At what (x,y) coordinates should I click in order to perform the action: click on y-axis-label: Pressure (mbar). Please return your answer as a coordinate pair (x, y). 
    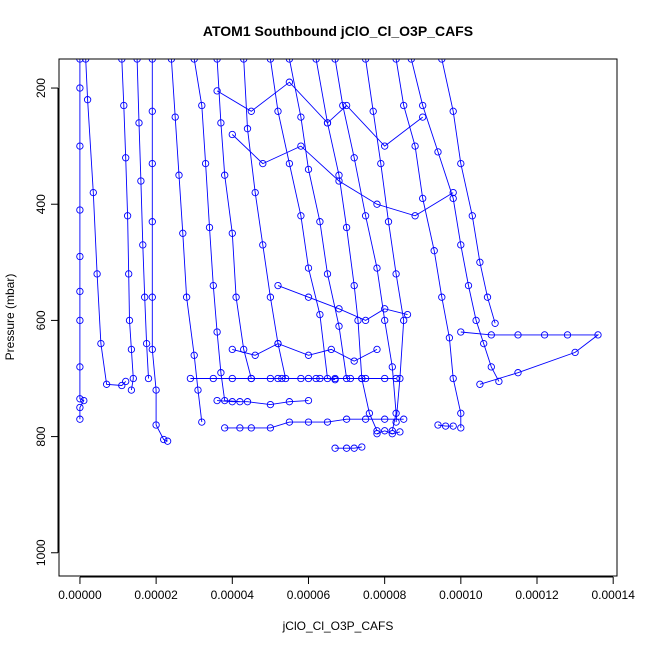
    Looking at the image, I should click on (10, 317).